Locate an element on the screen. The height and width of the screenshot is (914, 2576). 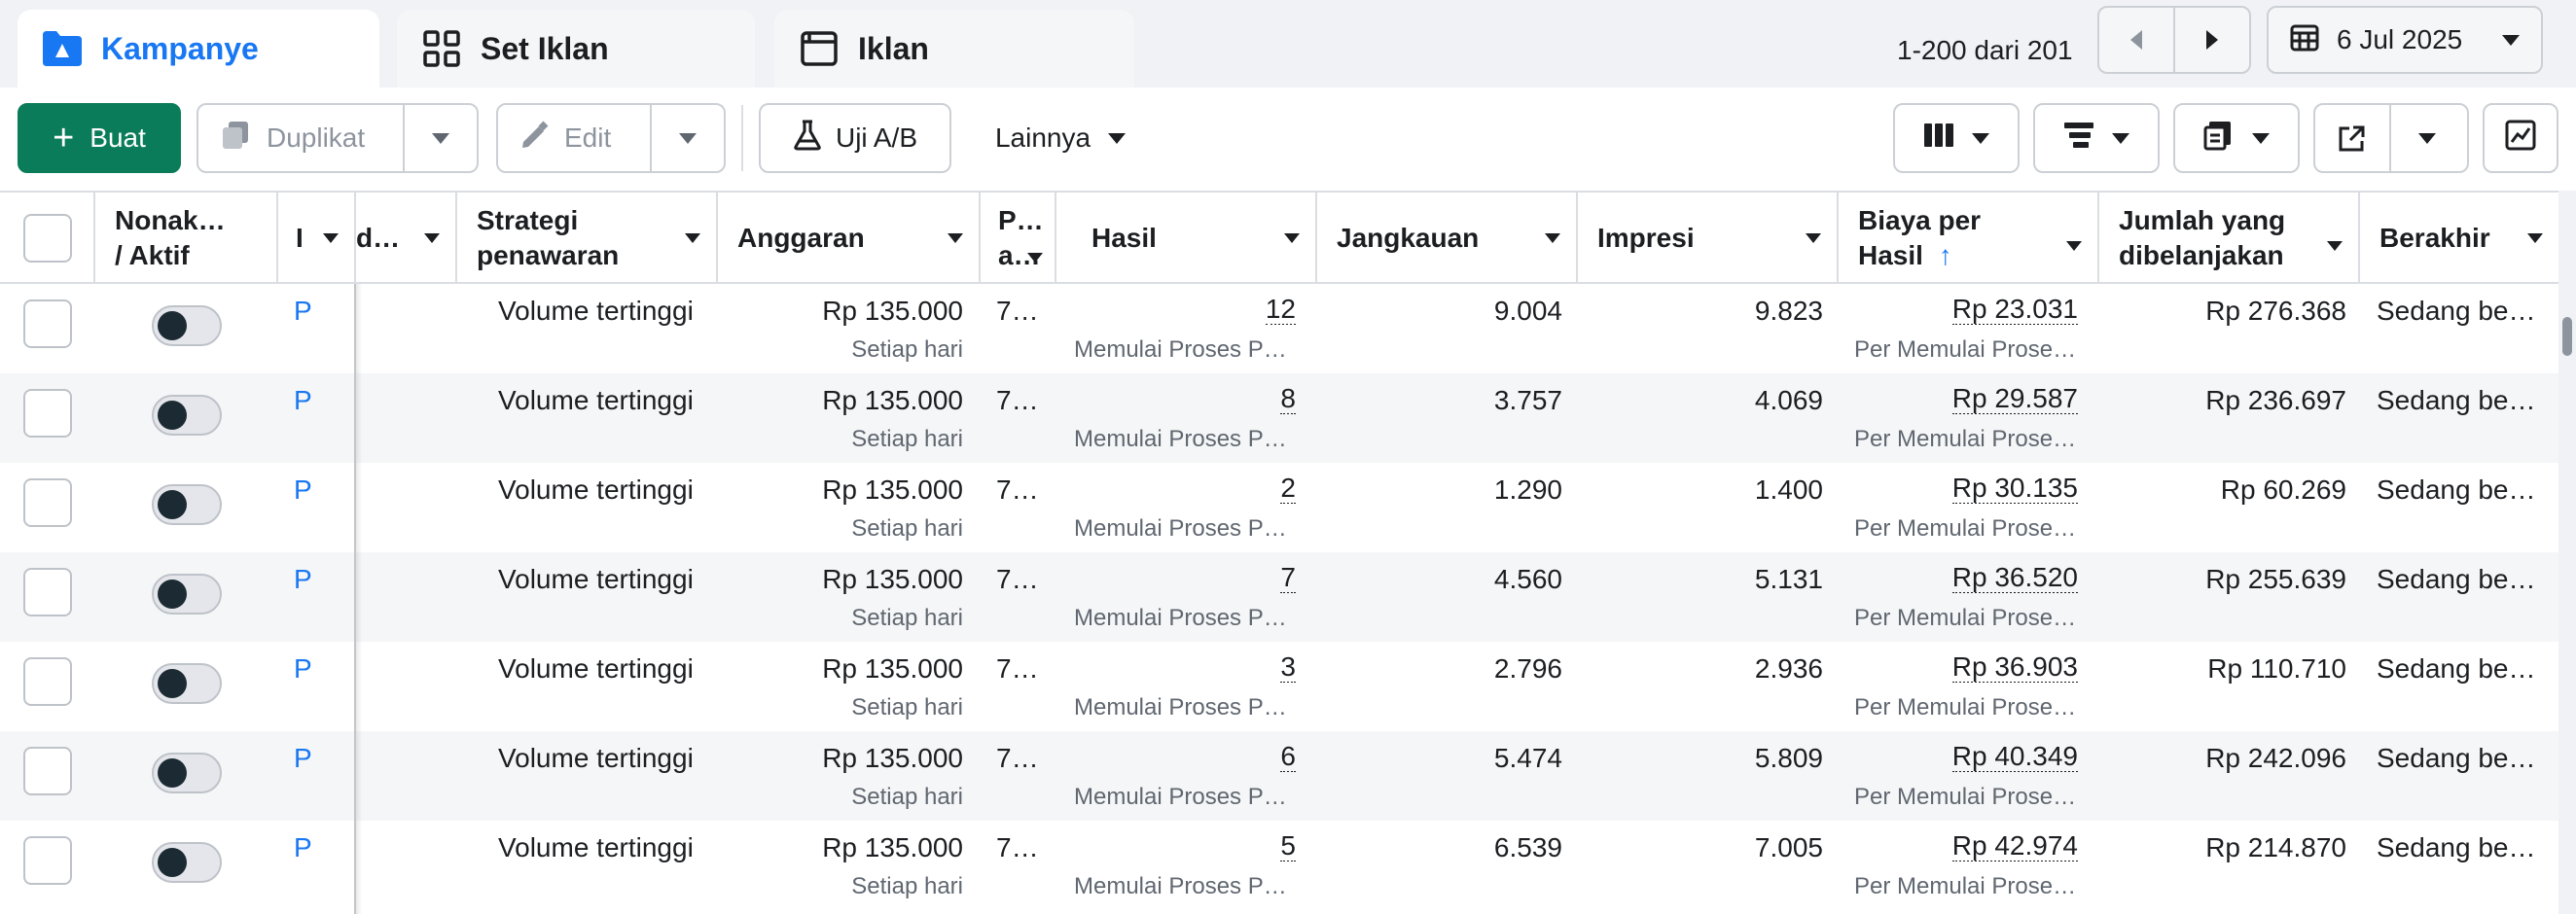
cost-per-result-number: Rp 42.974 is located at coordinates (2014, 845).